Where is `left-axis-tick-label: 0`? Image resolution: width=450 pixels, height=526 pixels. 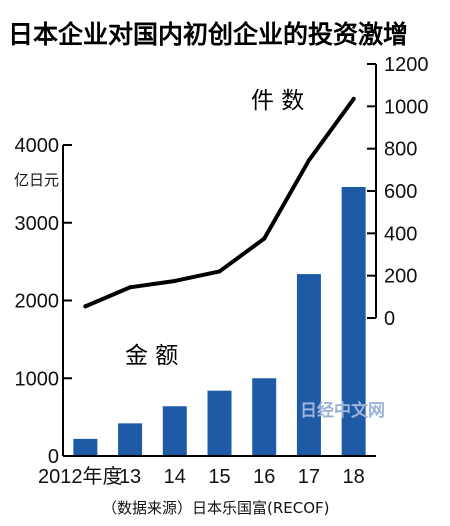
left-axis-tick-label: 0 is located at coordinates (53, 457).